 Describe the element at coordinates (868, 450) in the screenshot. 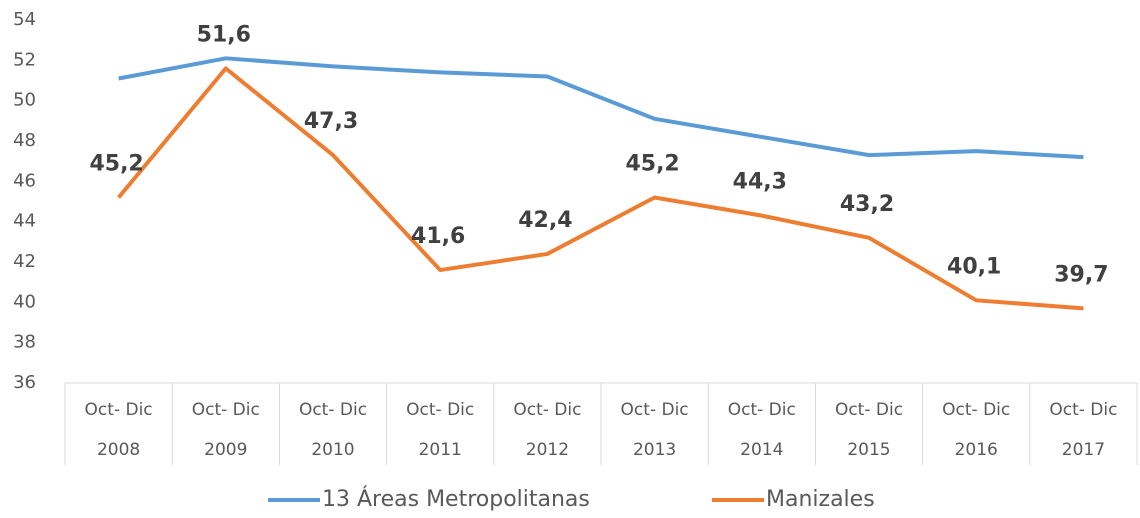

I see `x-tick-label: 2015` at that location.